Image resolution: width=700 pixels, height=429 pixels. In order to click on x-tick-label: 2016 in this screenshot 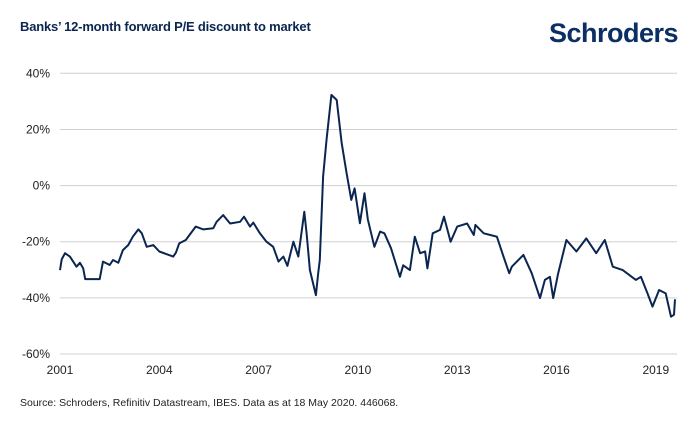, I will do `click(556, 370)`.